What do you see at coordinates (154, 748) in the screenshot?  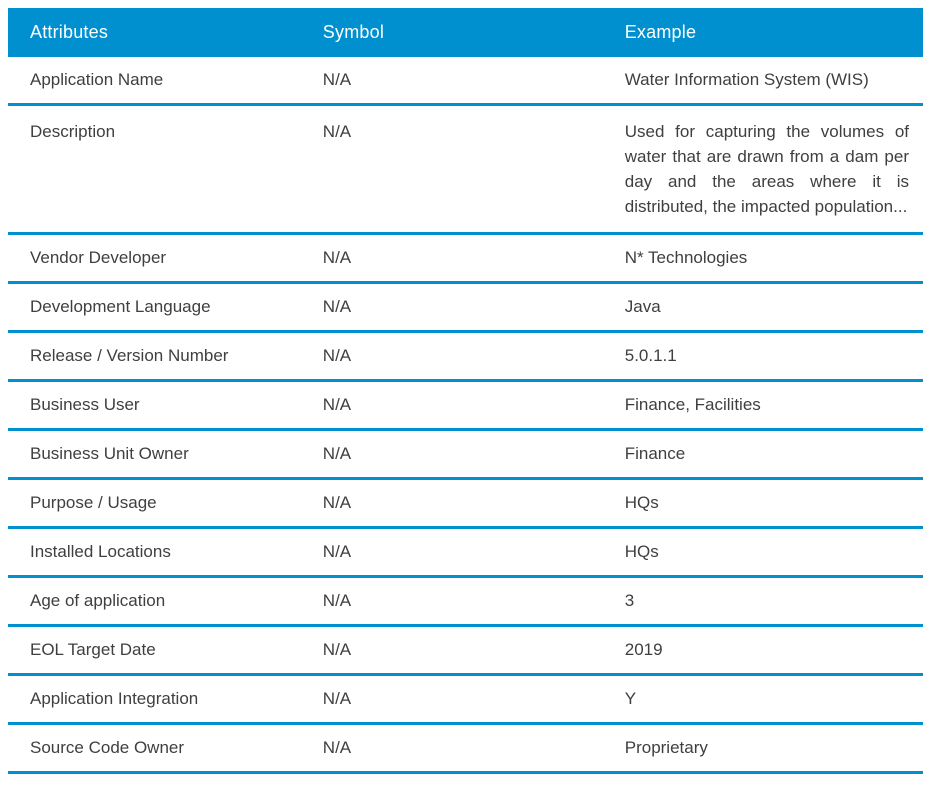 I see `cell-attribute: Source Code Owner` at bounding box center [154, 748].